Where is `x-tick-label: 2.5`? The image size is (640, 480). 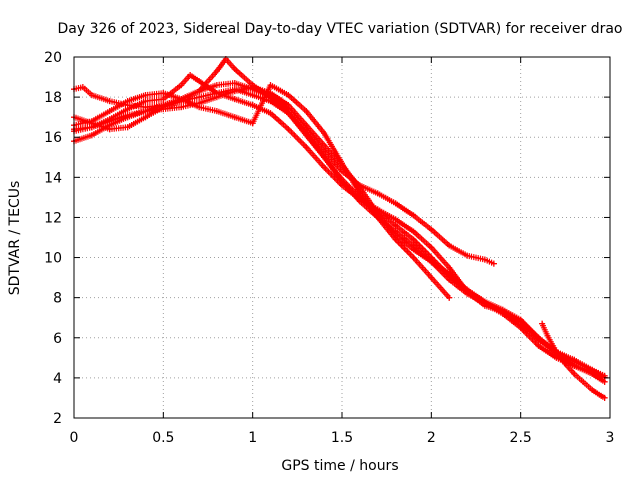
x-tick-label: 2.5 is located at coordinates (521, 438).